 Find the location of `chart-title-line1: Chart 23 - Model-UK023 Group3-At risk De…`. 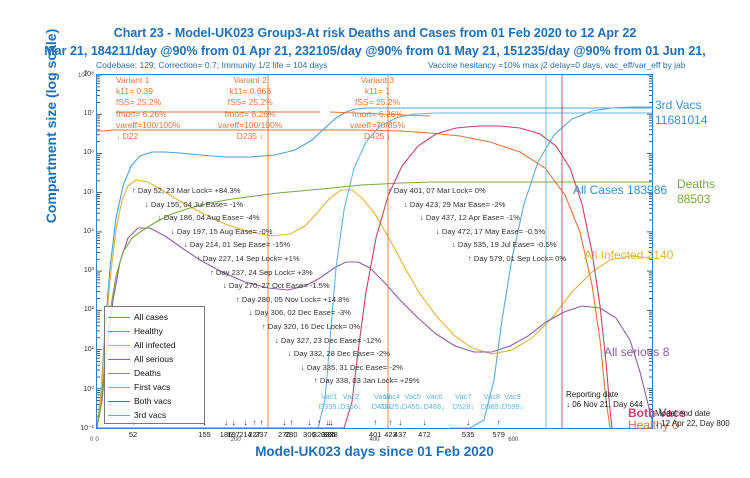

chart-title-line1: Chart 23 - Model-UK023 Group3-At risk De… is located at coordinates (375, 33).